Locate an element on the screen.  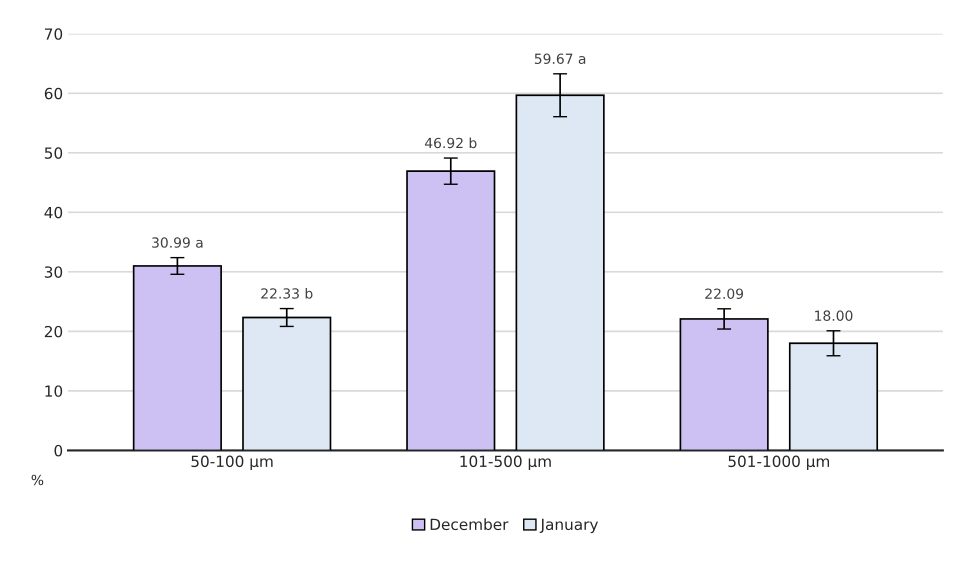
x-tick-label: 50-100 µm is located at coordinates (232, 463).